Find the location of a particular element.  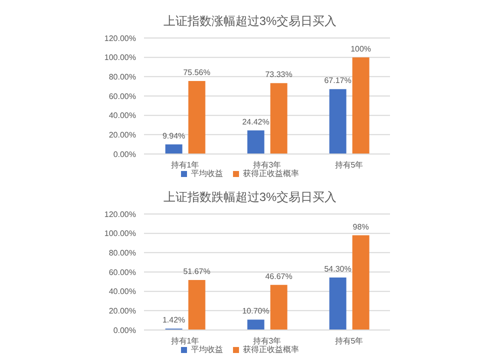

chart-title: 上证指数涨幅超过3%交易日买入 is located at coordinates (250, 21).